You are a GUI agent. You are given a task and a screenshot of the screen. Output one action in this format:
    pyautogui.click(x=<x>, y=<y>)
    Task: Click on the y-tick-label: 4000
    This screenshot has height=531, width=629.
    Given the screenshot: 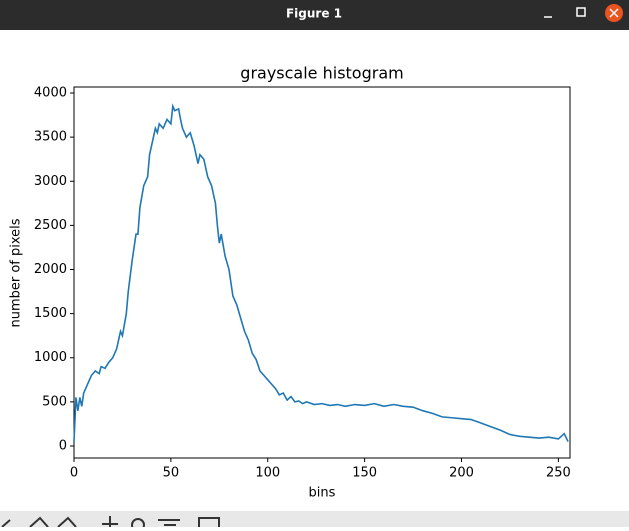 What is the action you would take?
    pyautogui.click(x=50, y=93)
    